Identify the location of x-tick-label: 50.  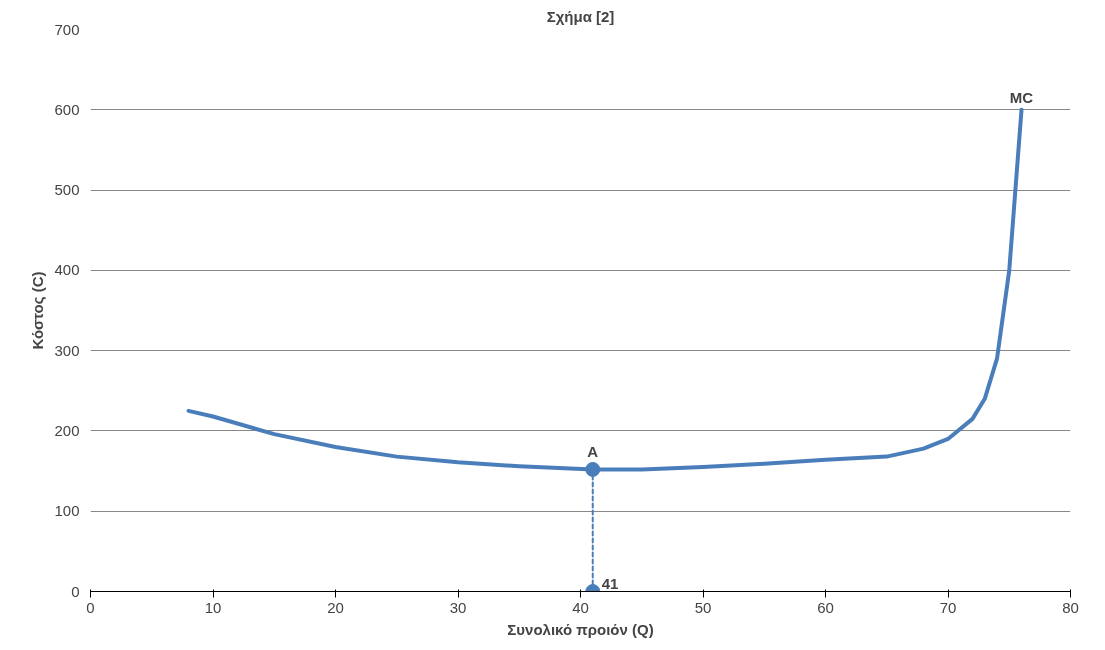
(703, 607).